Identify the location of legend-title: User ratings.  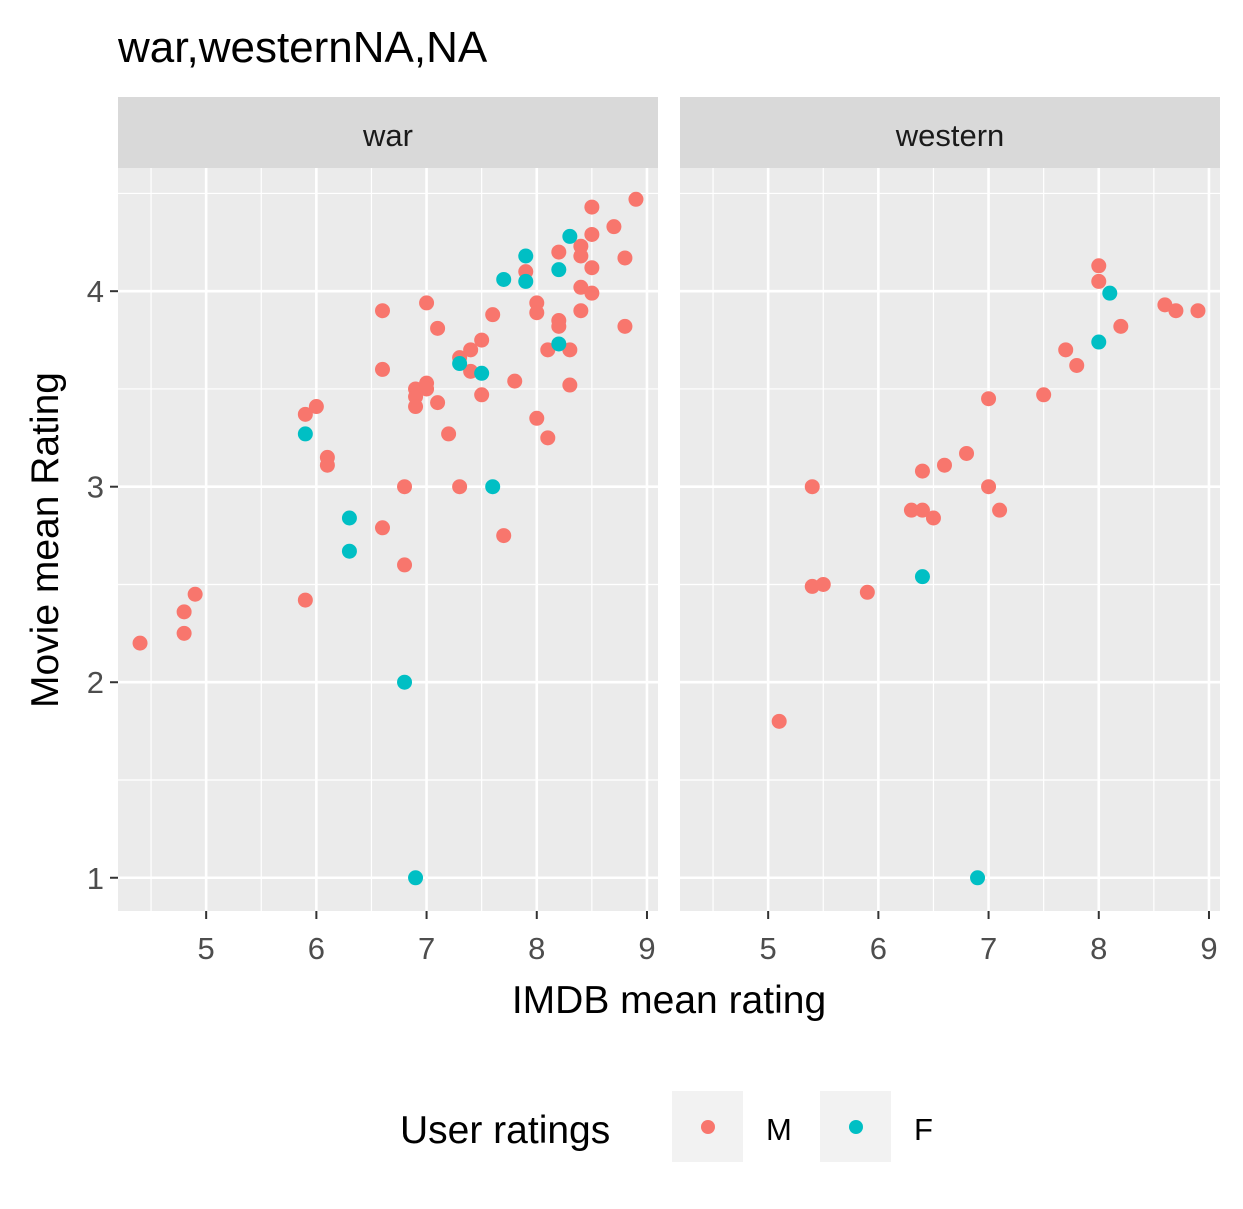
(505, 1130).